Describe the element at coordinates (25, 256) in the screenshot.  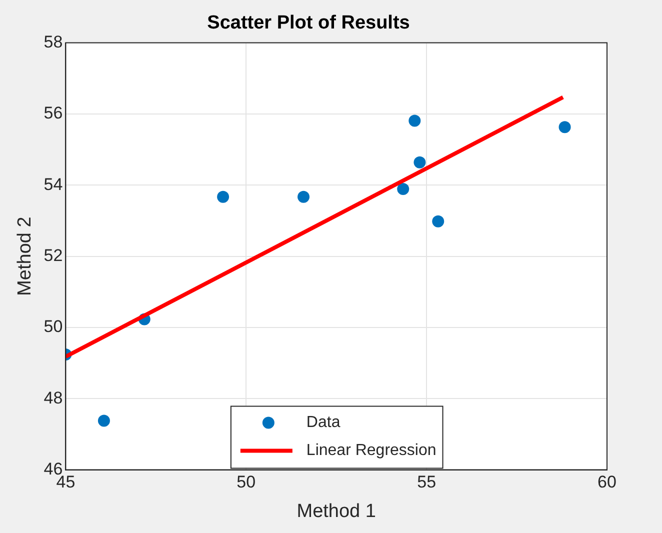
I see `y-axis-title: Method 2` at that location.